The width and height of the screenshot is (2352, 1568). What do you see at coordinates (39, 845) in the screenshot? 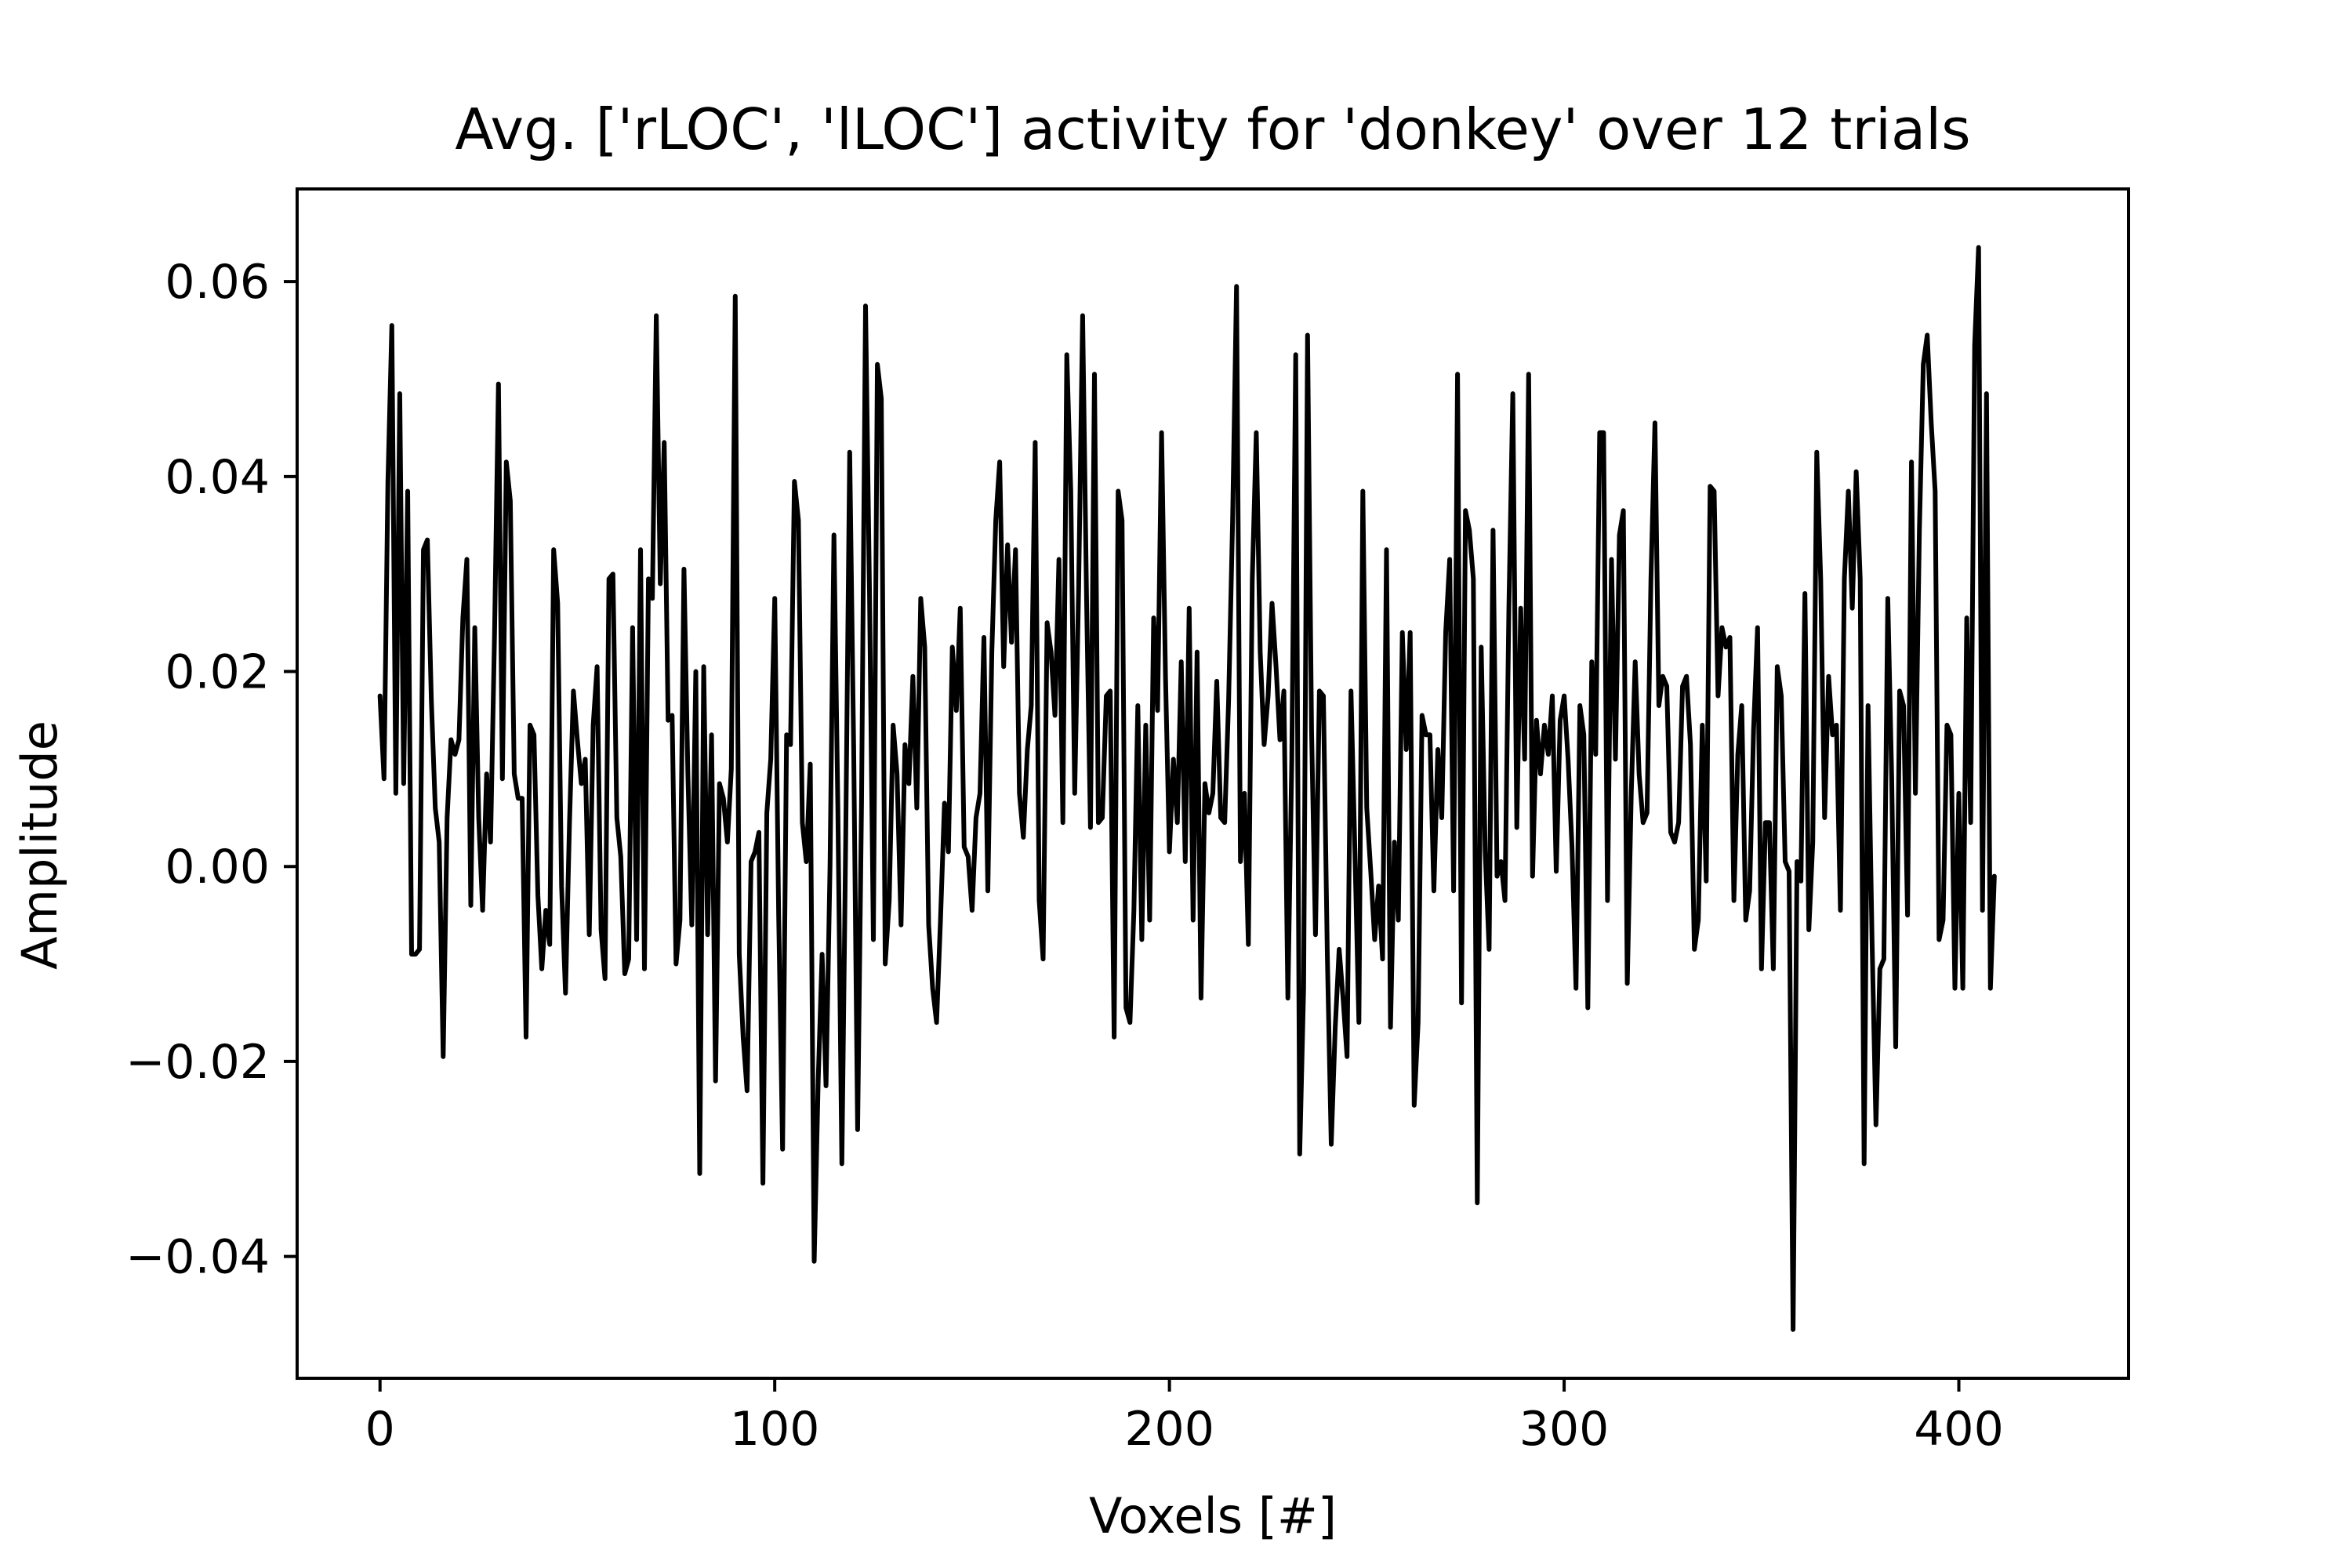
I see `y-axis-label: Amplitude` at bounding box center [39, 845].